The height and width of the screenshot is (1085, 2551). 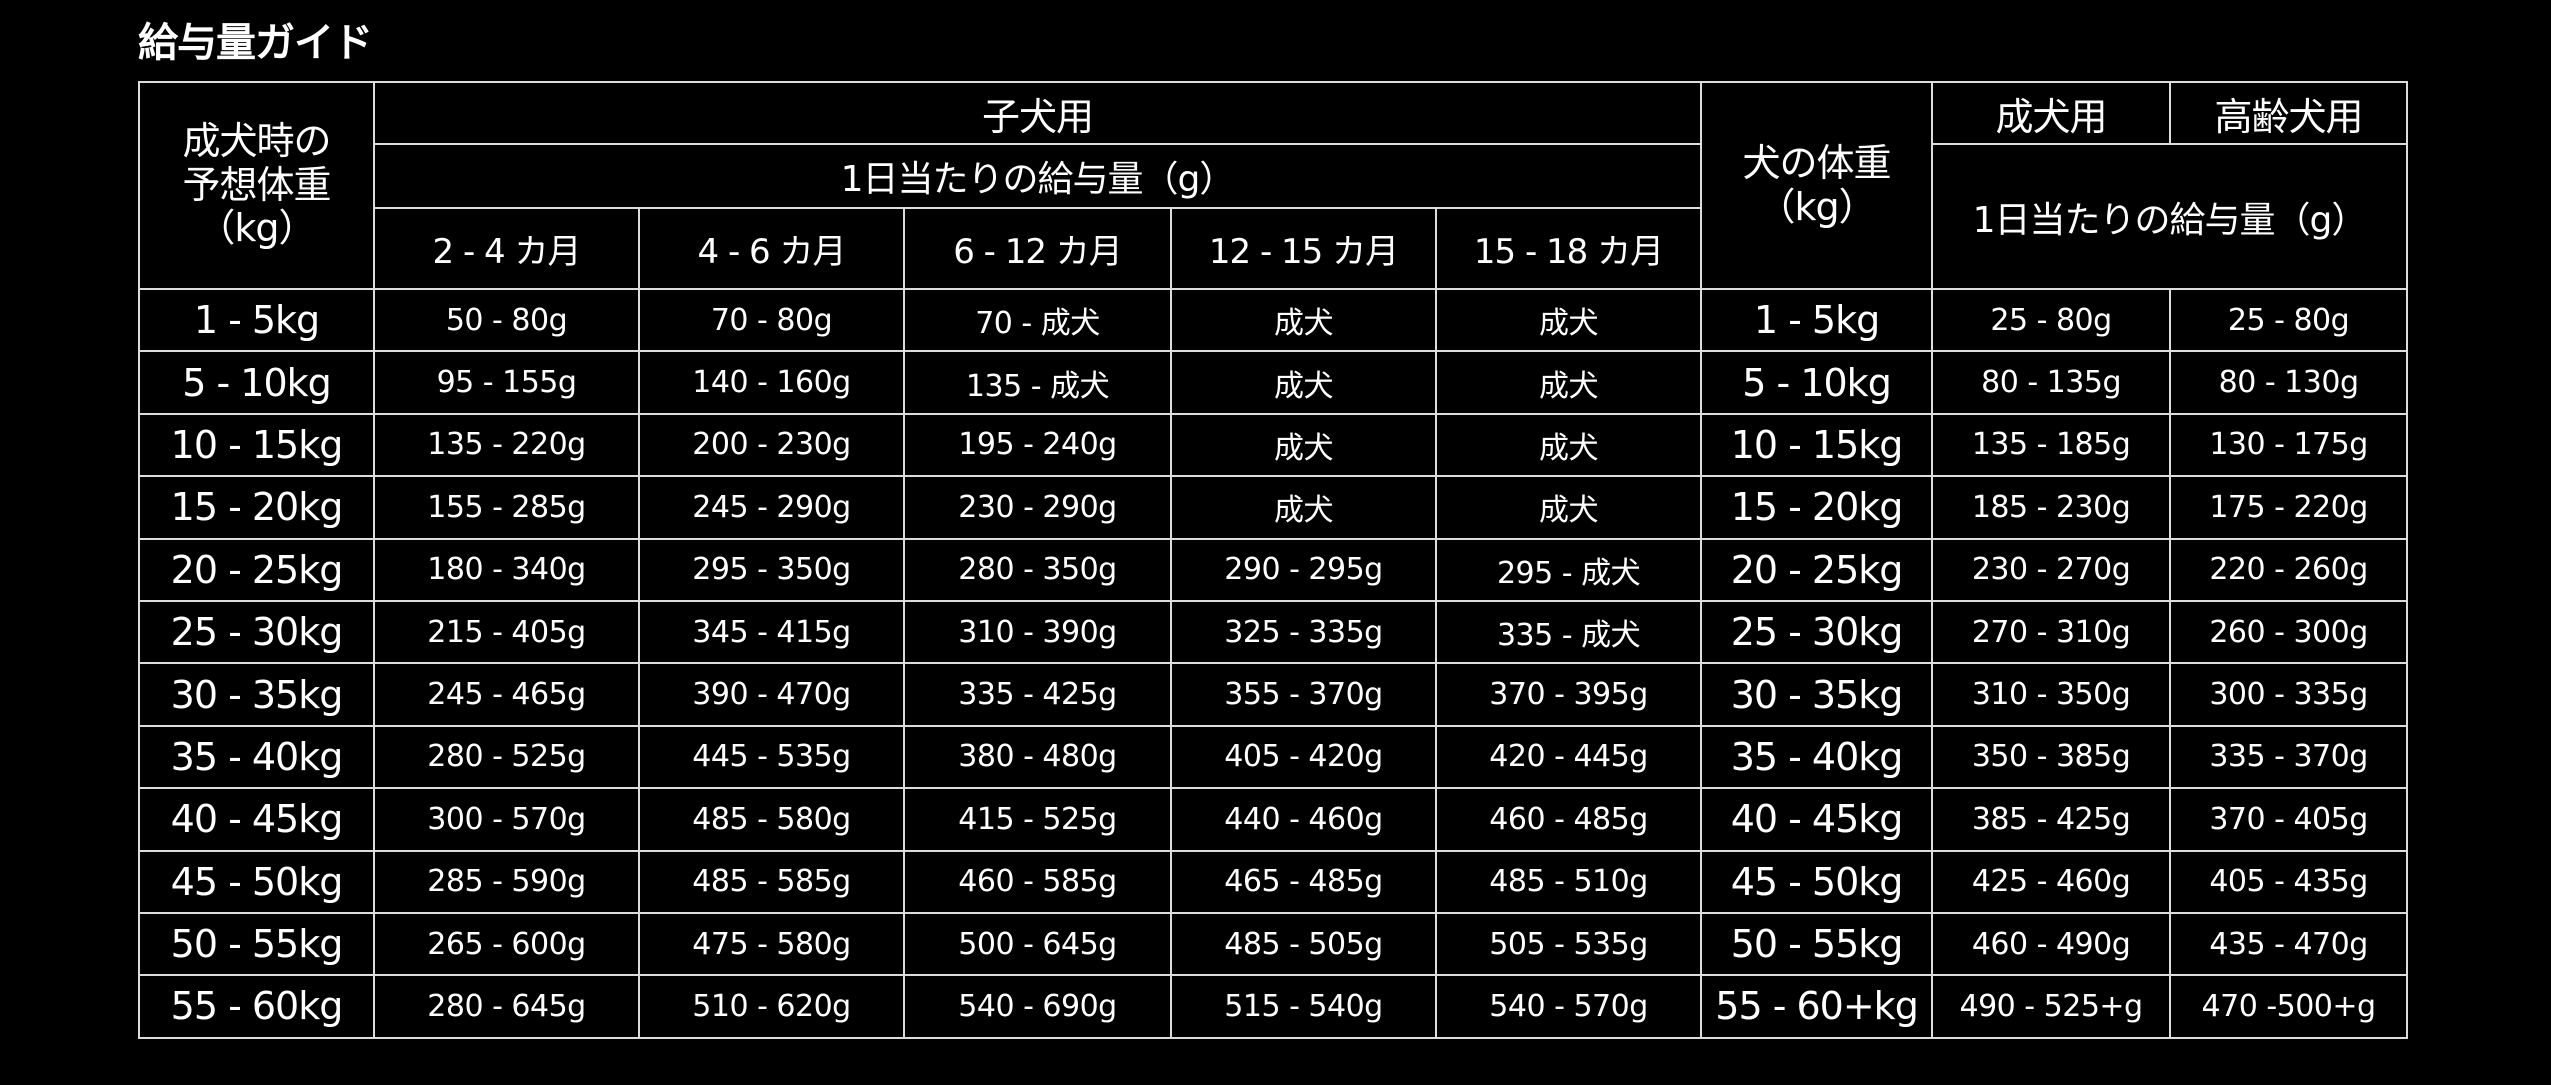 What do you see at coordinates (1037, 176) in the screenshot?
I see `puppy-daily-amount-header: 1日当たりの給与量（g）` at bounding box center [1037, 176].